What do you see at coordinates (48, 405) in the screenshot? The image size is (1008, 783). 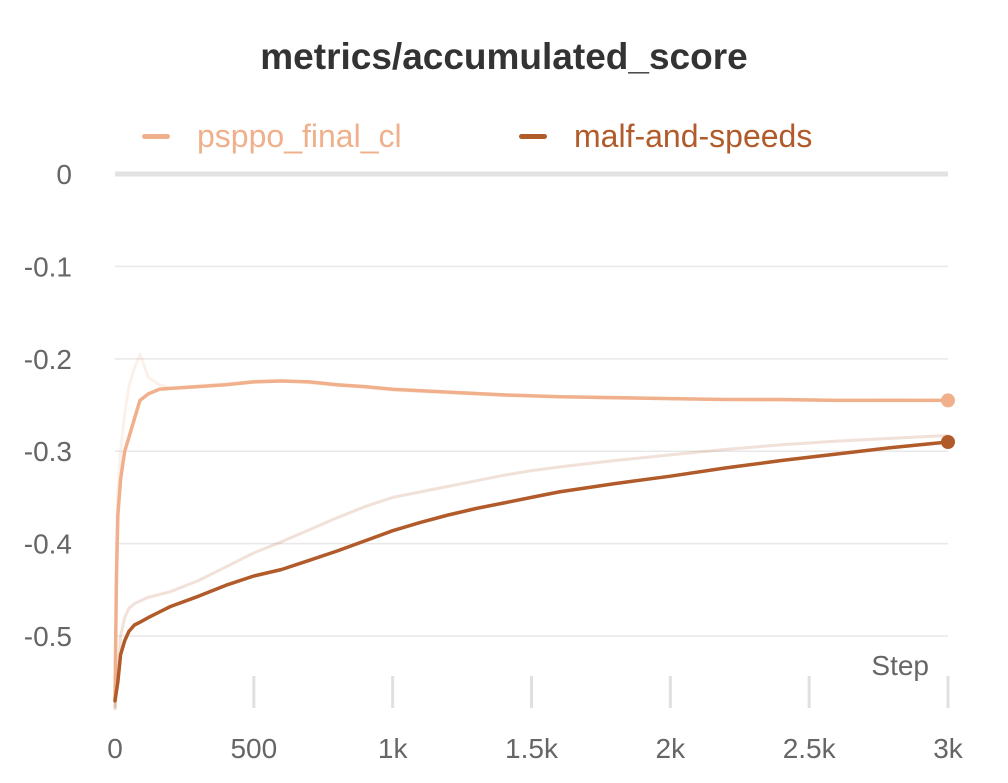 I see `y-axis: 0 -0.1 -0.2 -0.3 -0.4 -0.5` at bounding box center [48, 405].